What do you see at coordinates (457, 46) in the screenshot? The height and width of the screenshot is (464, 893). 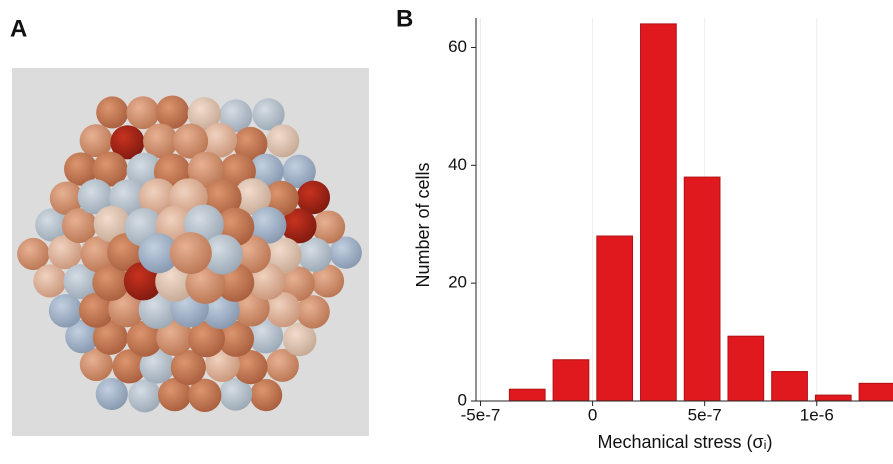 I see `y-tick-label: 60` at bounding box center [457, 46].